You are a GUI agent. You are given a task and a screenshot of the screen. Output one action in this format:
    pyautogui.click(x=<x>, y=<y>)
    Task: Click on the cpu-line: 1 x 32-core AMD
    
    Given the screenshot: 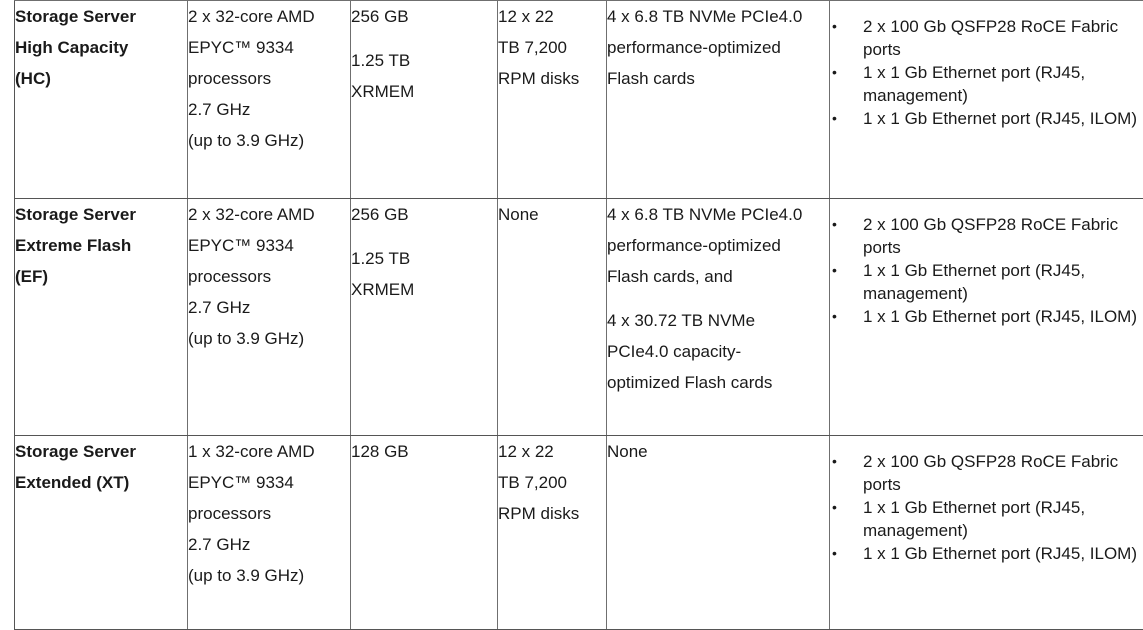 What is the action you would take?
    pyautogui.click(x=269, y=451)
    